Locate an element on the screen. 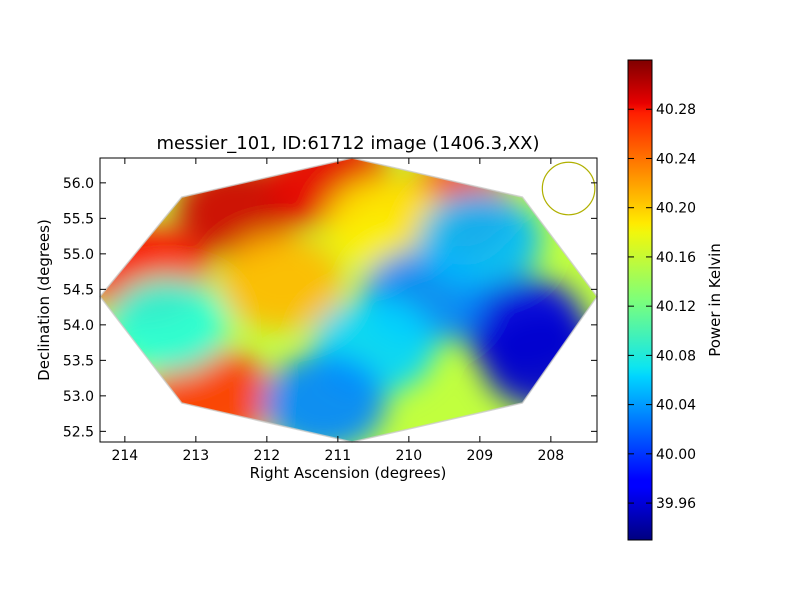  x-tick-label: 210 is located at coordinates (408, 456).